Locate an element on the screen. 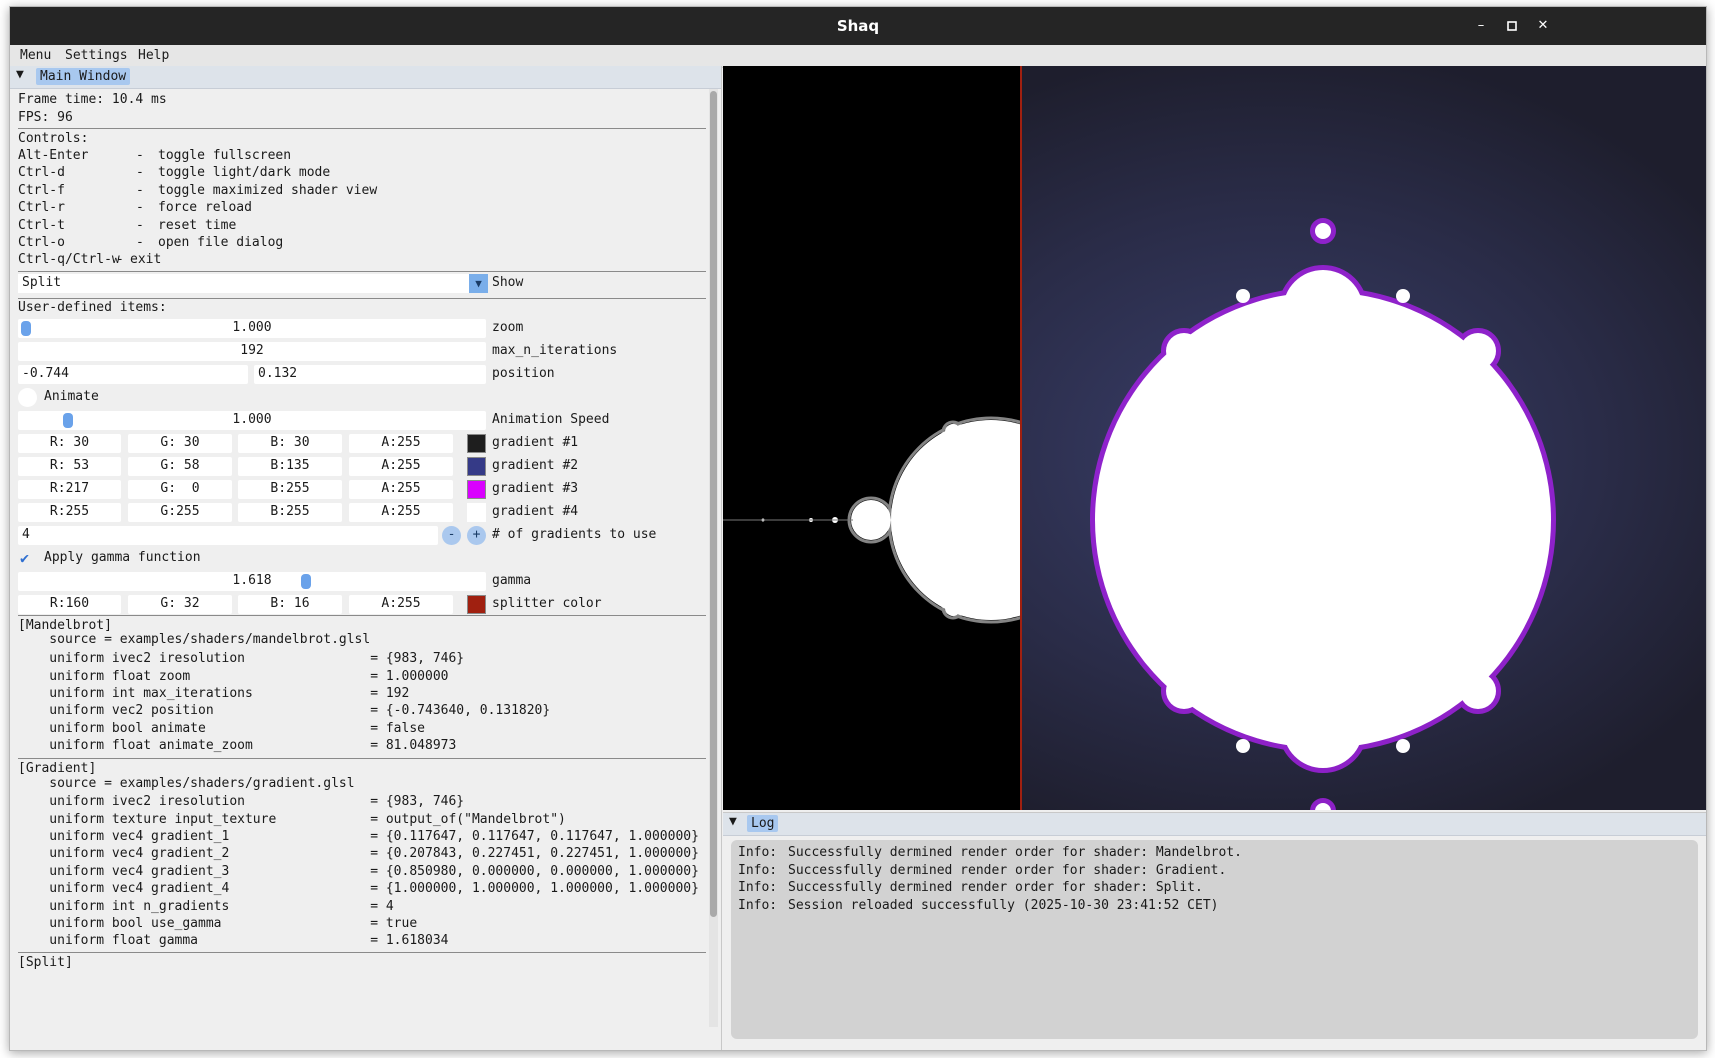 This screenshot has width=1715, height=1058. gradient-2-a: A:255 is located at coordinates (401, 466).